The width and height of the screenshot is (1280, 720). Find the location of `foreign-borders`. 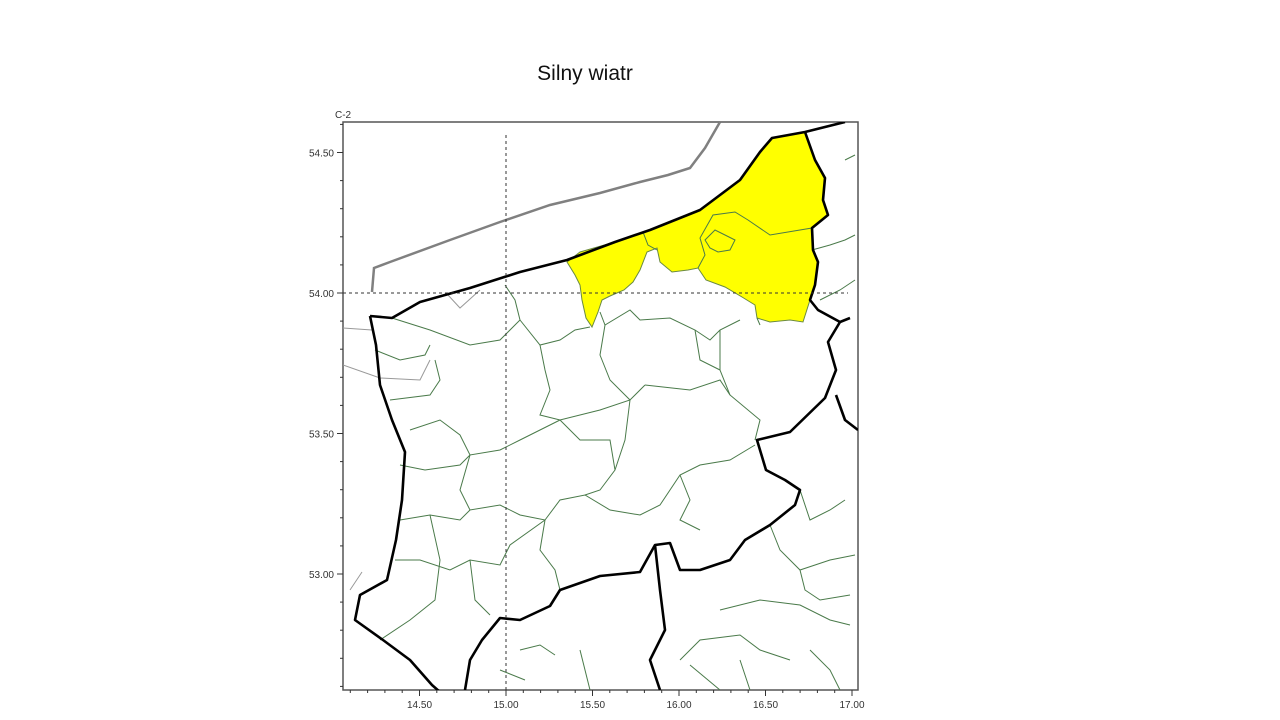

foreign-borders is located at coordinates (412, 440).